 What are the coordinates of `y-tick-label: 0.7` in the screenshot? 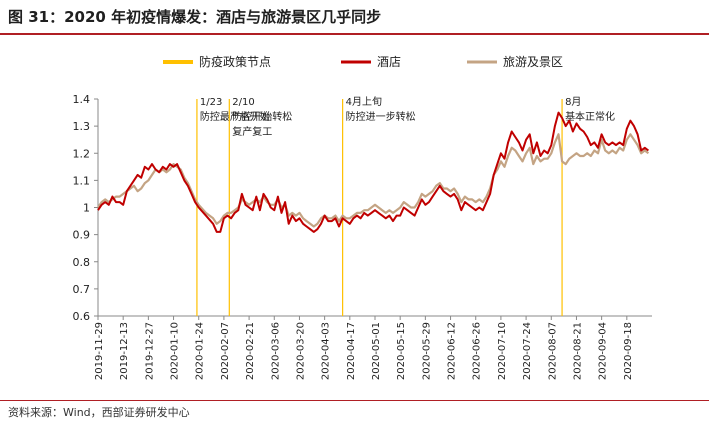 It's located at (82, 289).